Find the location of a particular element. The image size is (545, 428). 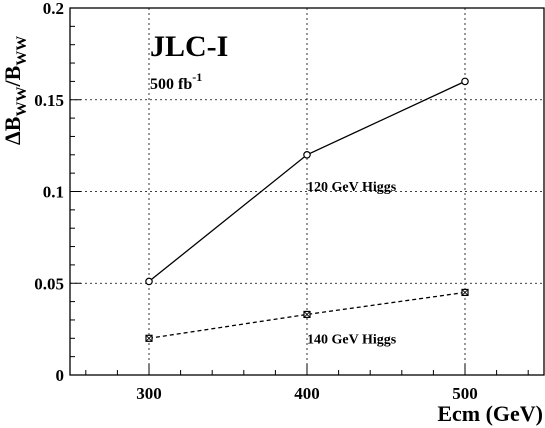

x-tick-label-1: 400 is located at coordinates (307, 393).